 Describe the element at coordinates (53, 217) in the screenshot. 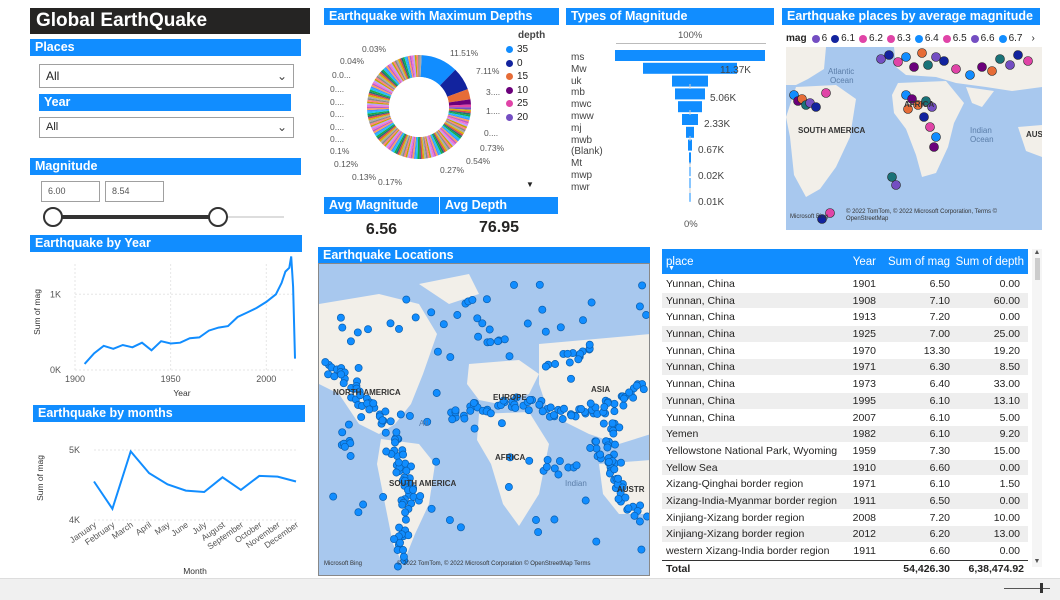

I see `magnitude-slider-min-handle` at that location.